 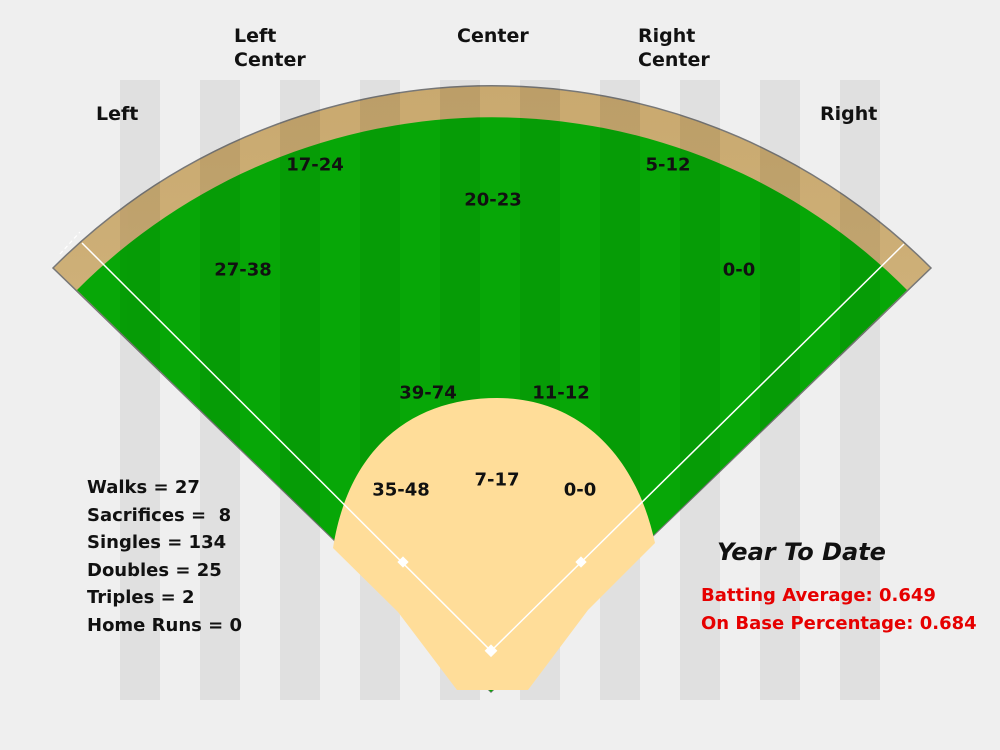 What do you see at coordinates (141, 598) in the screenshot?
I see `stat-triples: Triples = 2` at bounding box center [141, 598].